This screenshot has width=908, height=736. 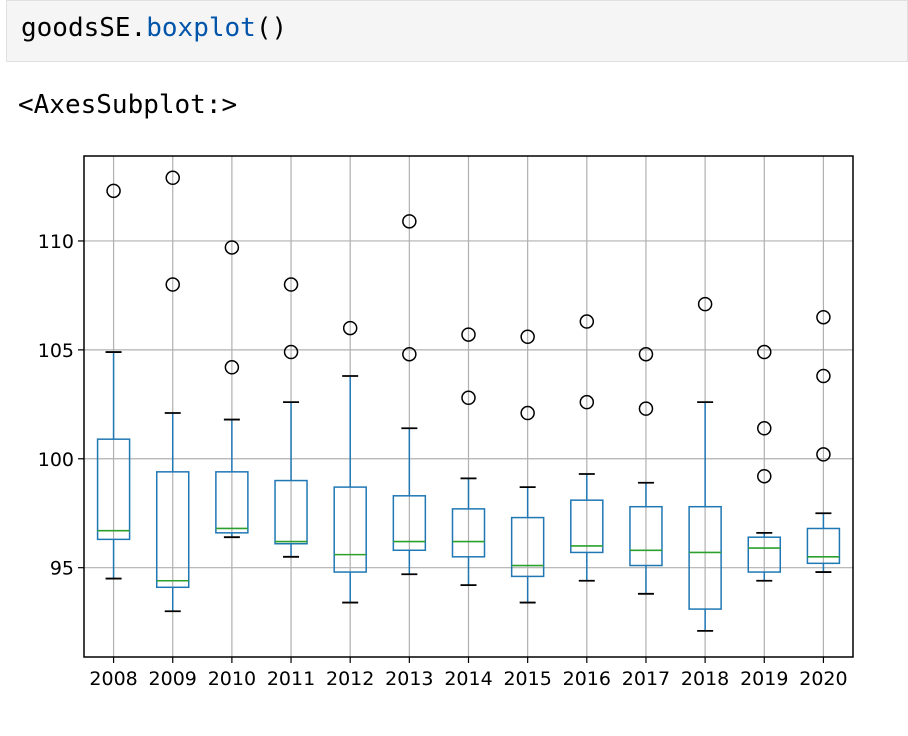 I want to click on x-tick-label: 2013, so click(x=409, y=679).